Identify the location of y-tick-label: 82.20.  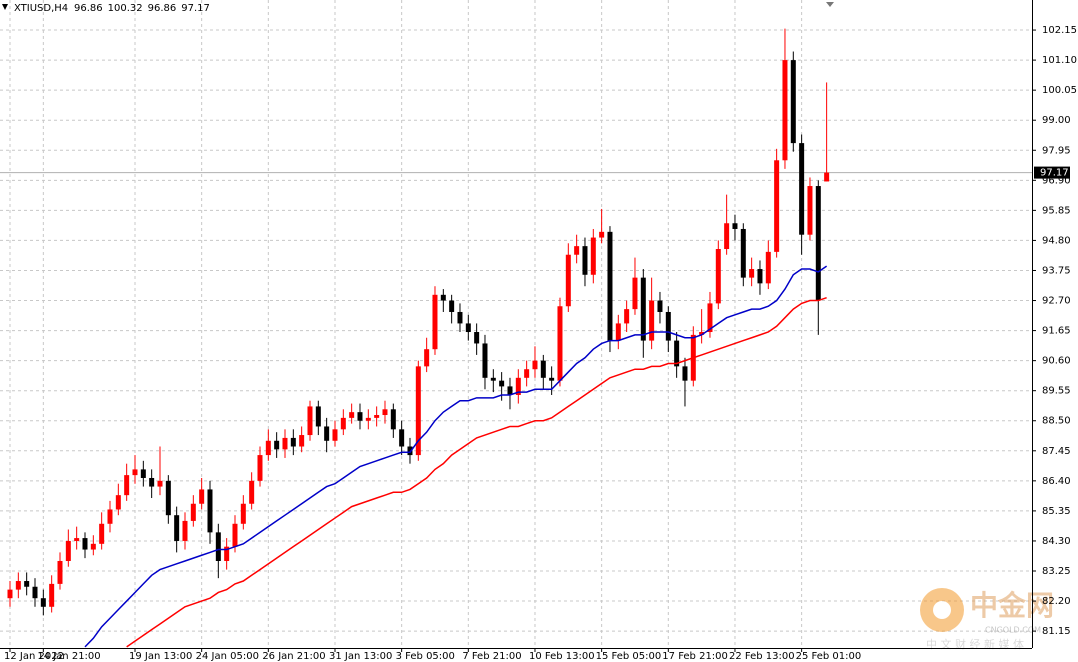
(1056, 601).